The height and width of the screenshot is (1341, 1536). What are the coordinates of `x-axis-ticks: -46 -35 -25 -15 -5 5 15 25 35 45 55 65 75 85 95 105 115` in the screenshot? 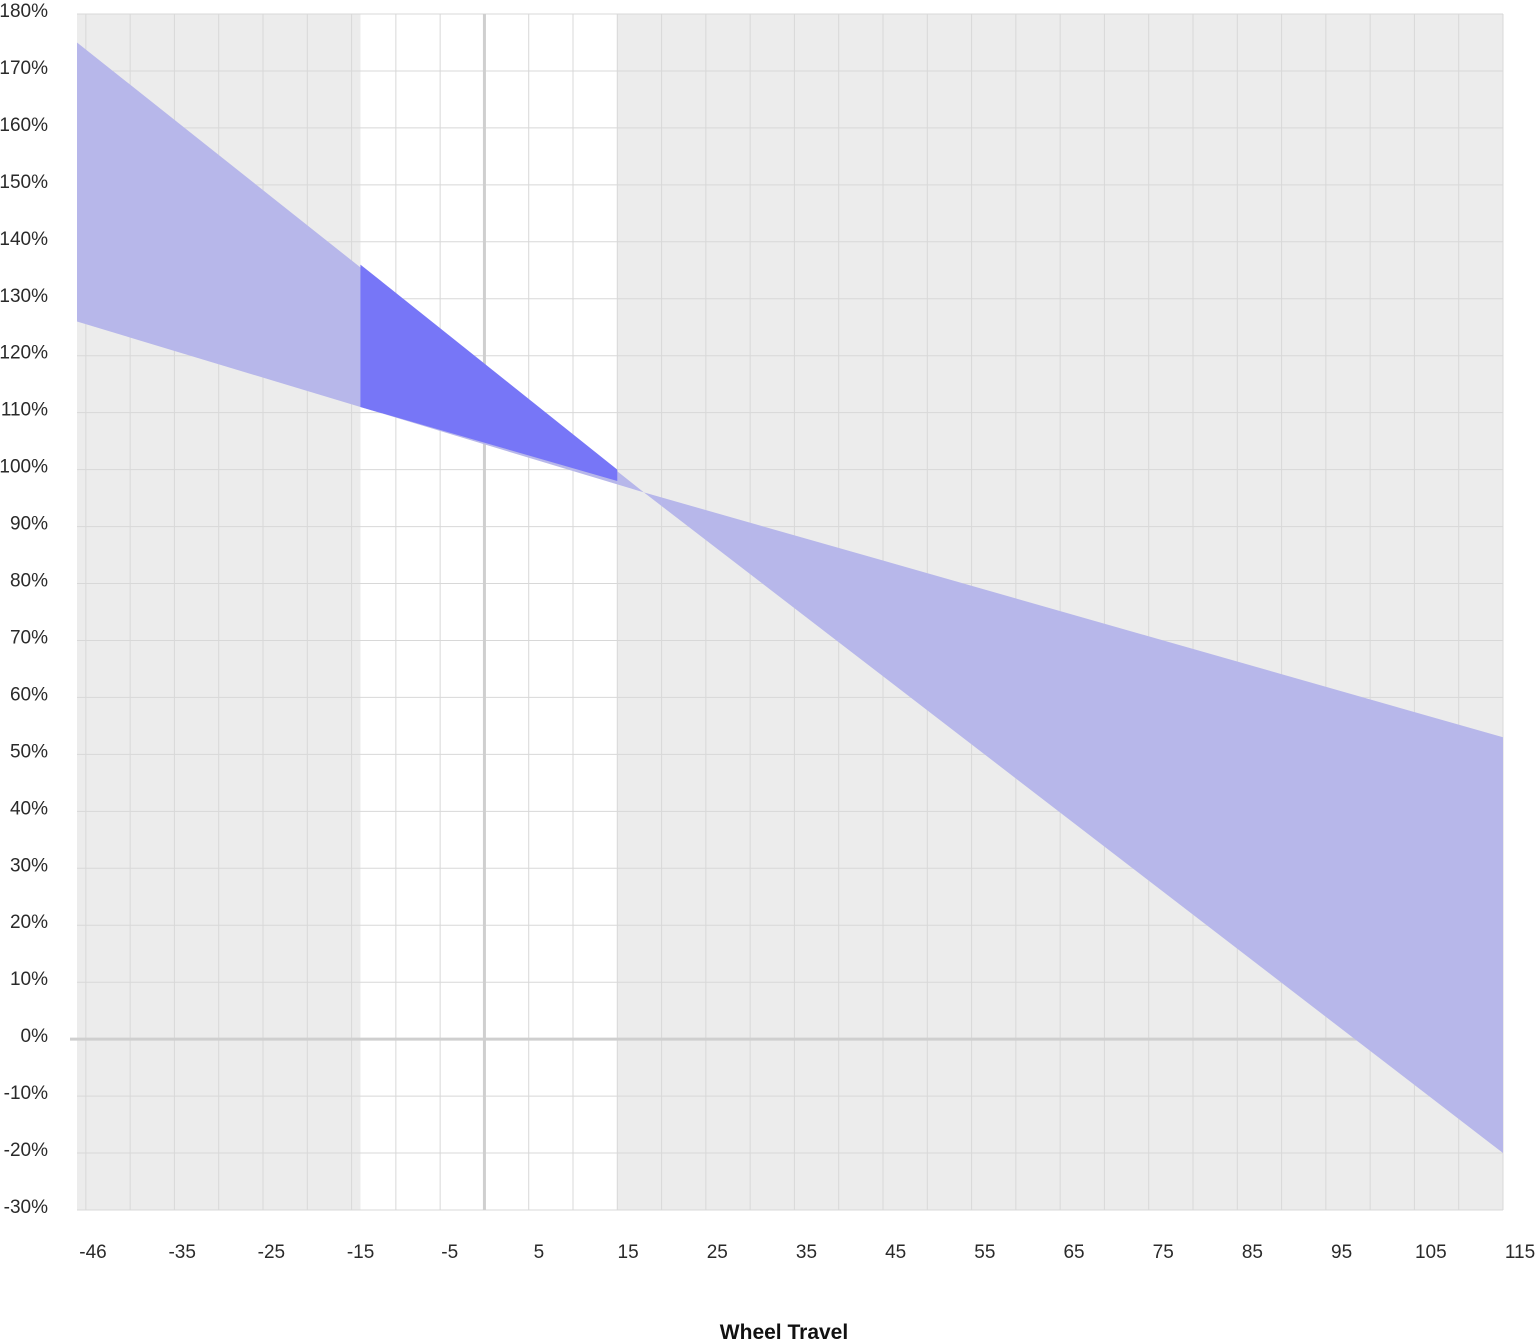 It's located at (807, 1252).